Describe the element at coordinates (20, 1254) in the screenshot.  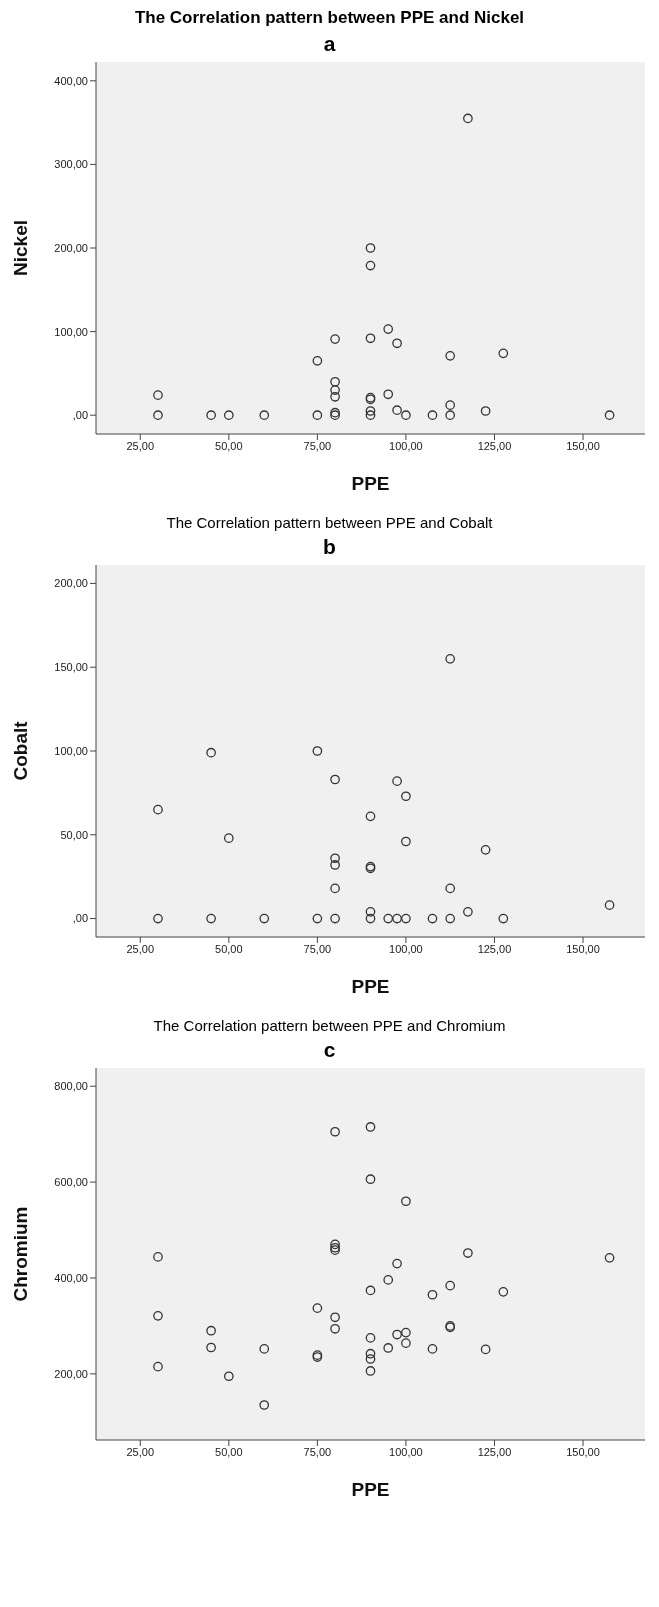
I see `y-axis-title: Chromium` at that location.